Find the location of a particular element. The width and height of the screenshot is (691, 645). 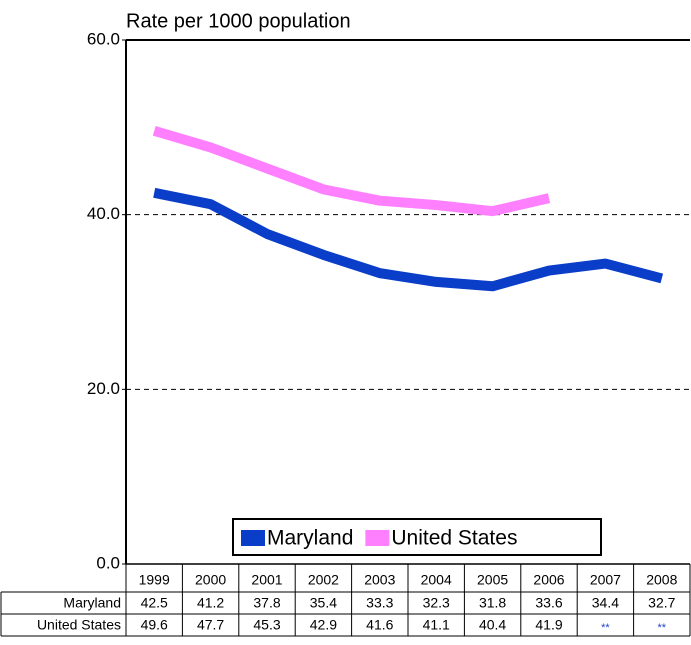

legend-label: Maryland is located at coordinates (310, 538).